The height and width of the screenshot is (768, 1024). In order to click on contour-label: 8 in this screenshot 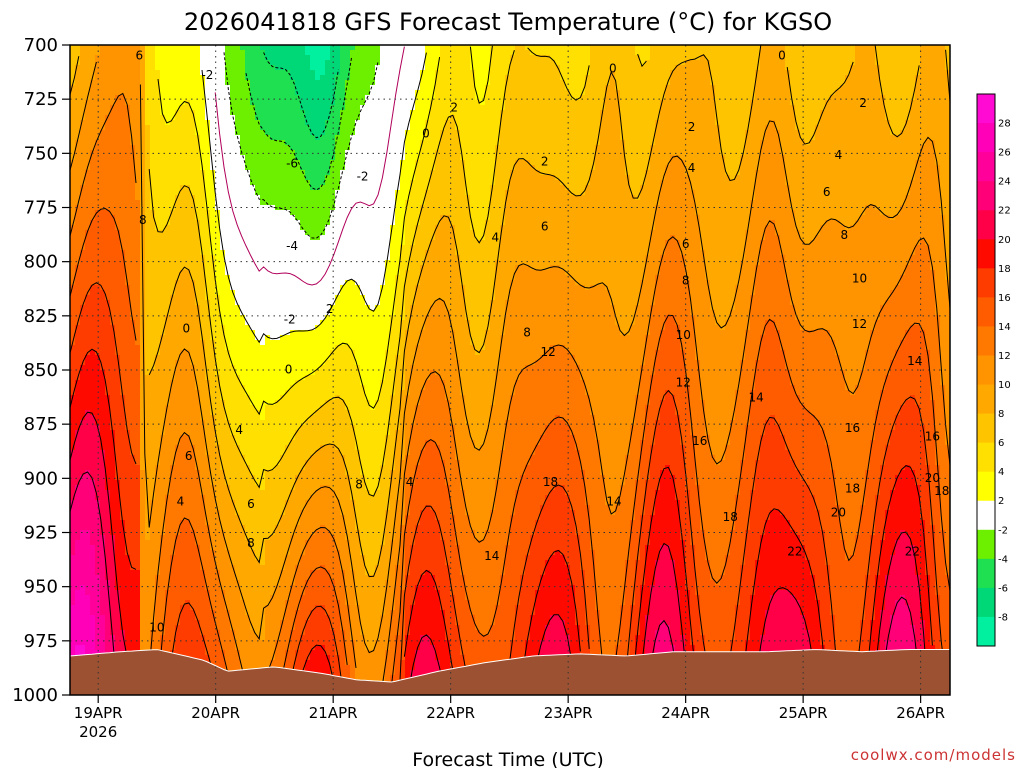, I will do `click(359, 484)`.